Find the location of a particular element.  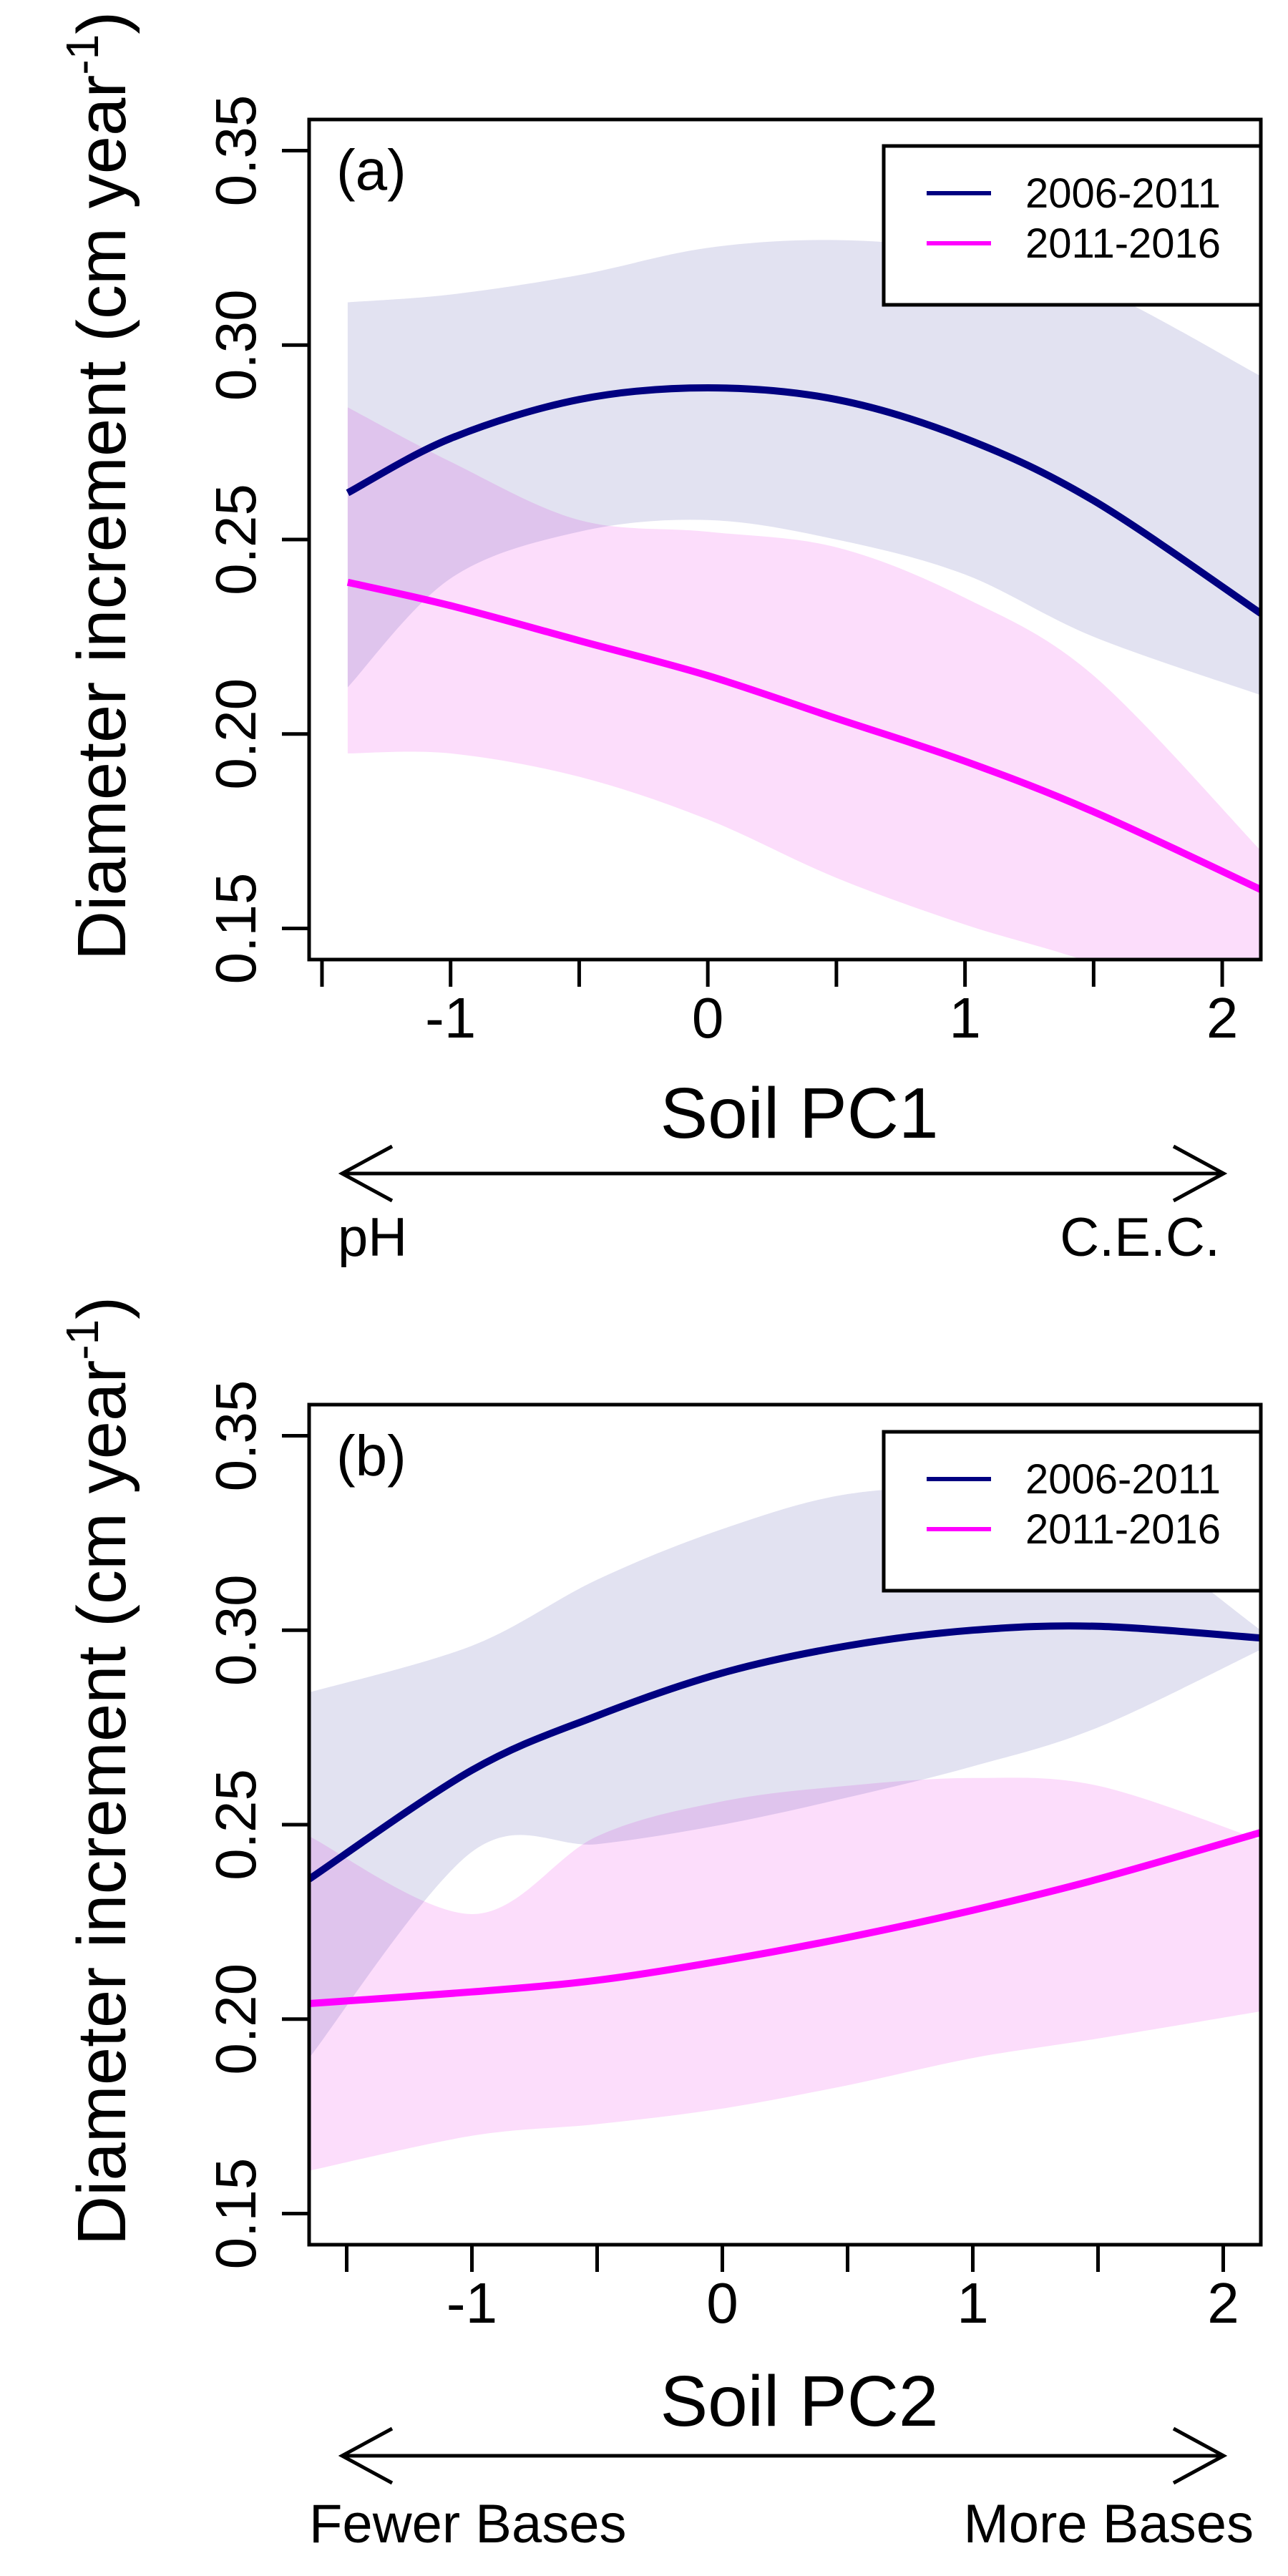

x-axis-label: Soil PC2 is located at coordinates (799, 2401).